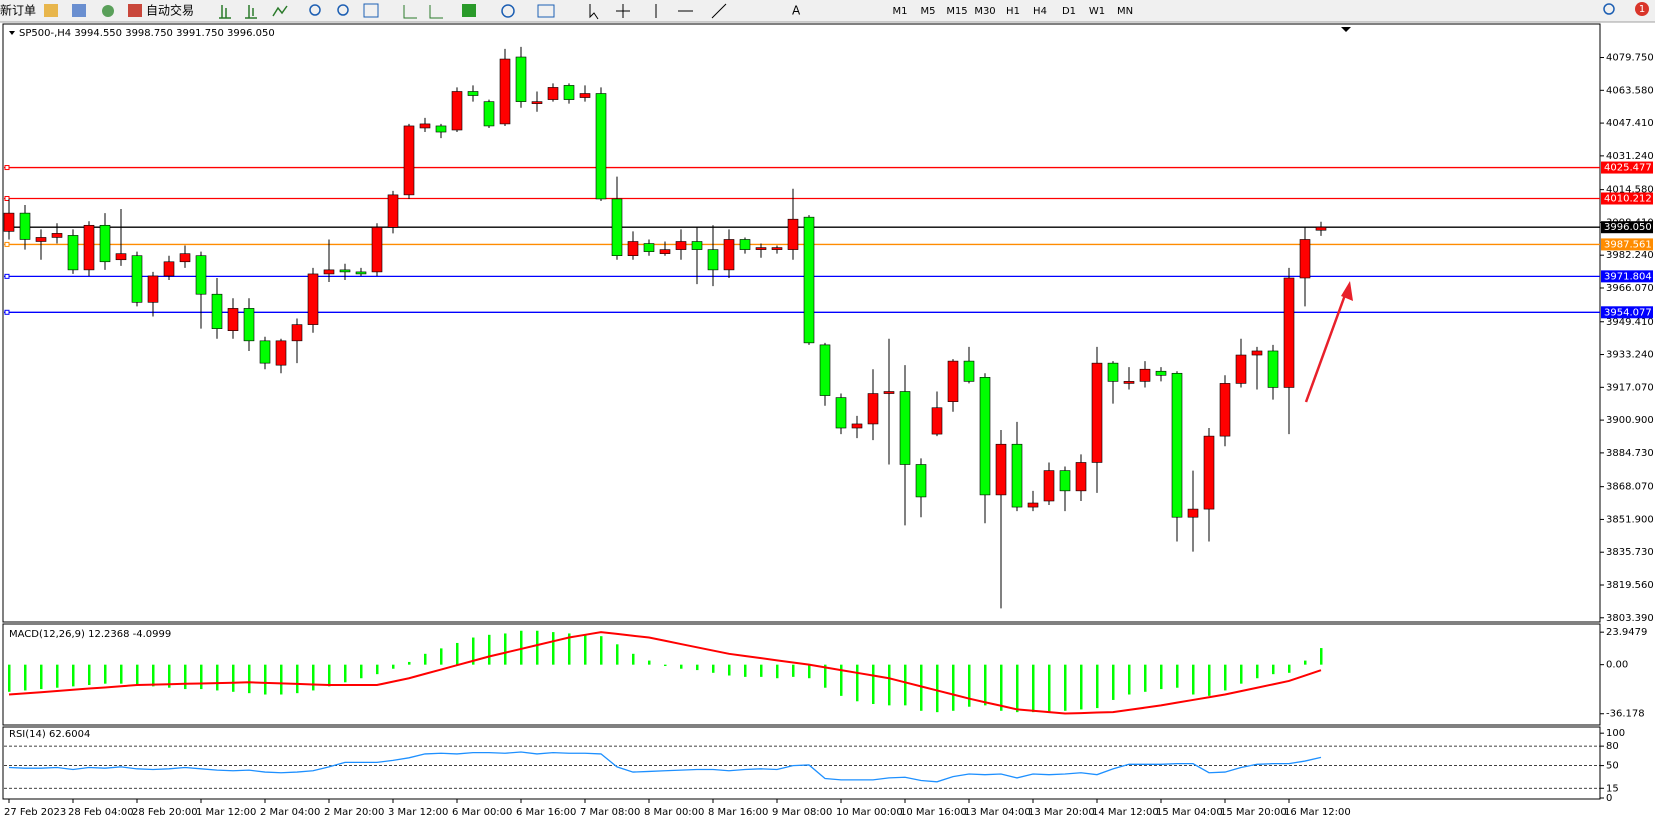 The height and width of the screenshot is (824, 1655). I want to click on x-tick-label: 6 Mar 16:00, so click(546, 812).